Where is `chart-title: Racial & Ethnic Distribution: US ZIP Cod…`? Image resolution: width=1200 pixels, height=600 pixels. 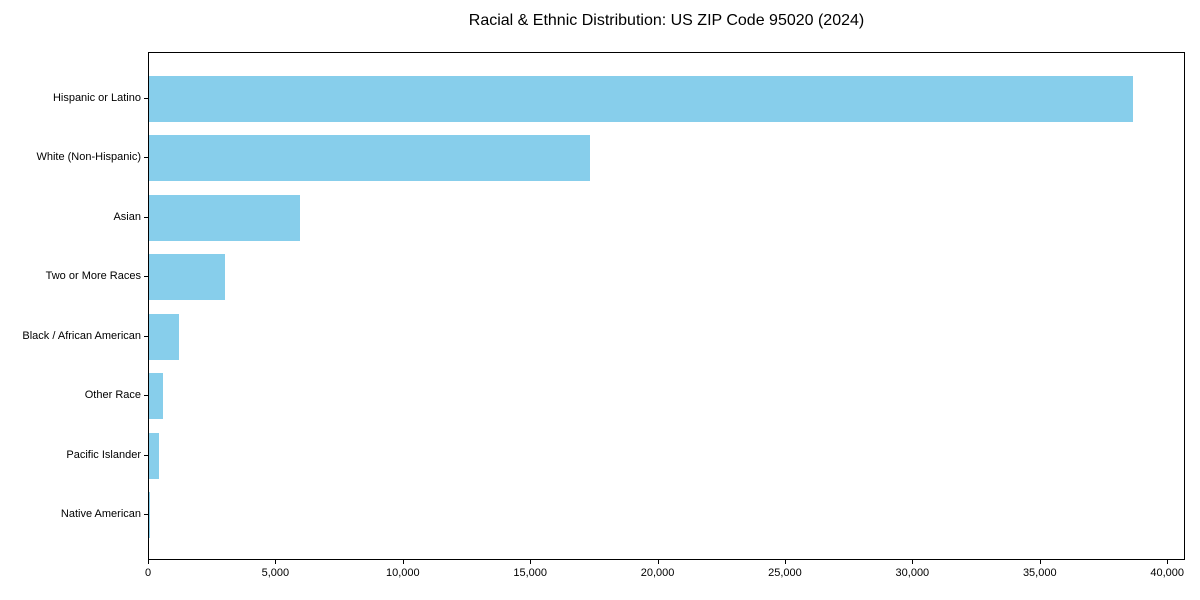 chart-title: Racial & Ethnic Distribution: US ZIP Cod… is located at coordinates (666, 20).